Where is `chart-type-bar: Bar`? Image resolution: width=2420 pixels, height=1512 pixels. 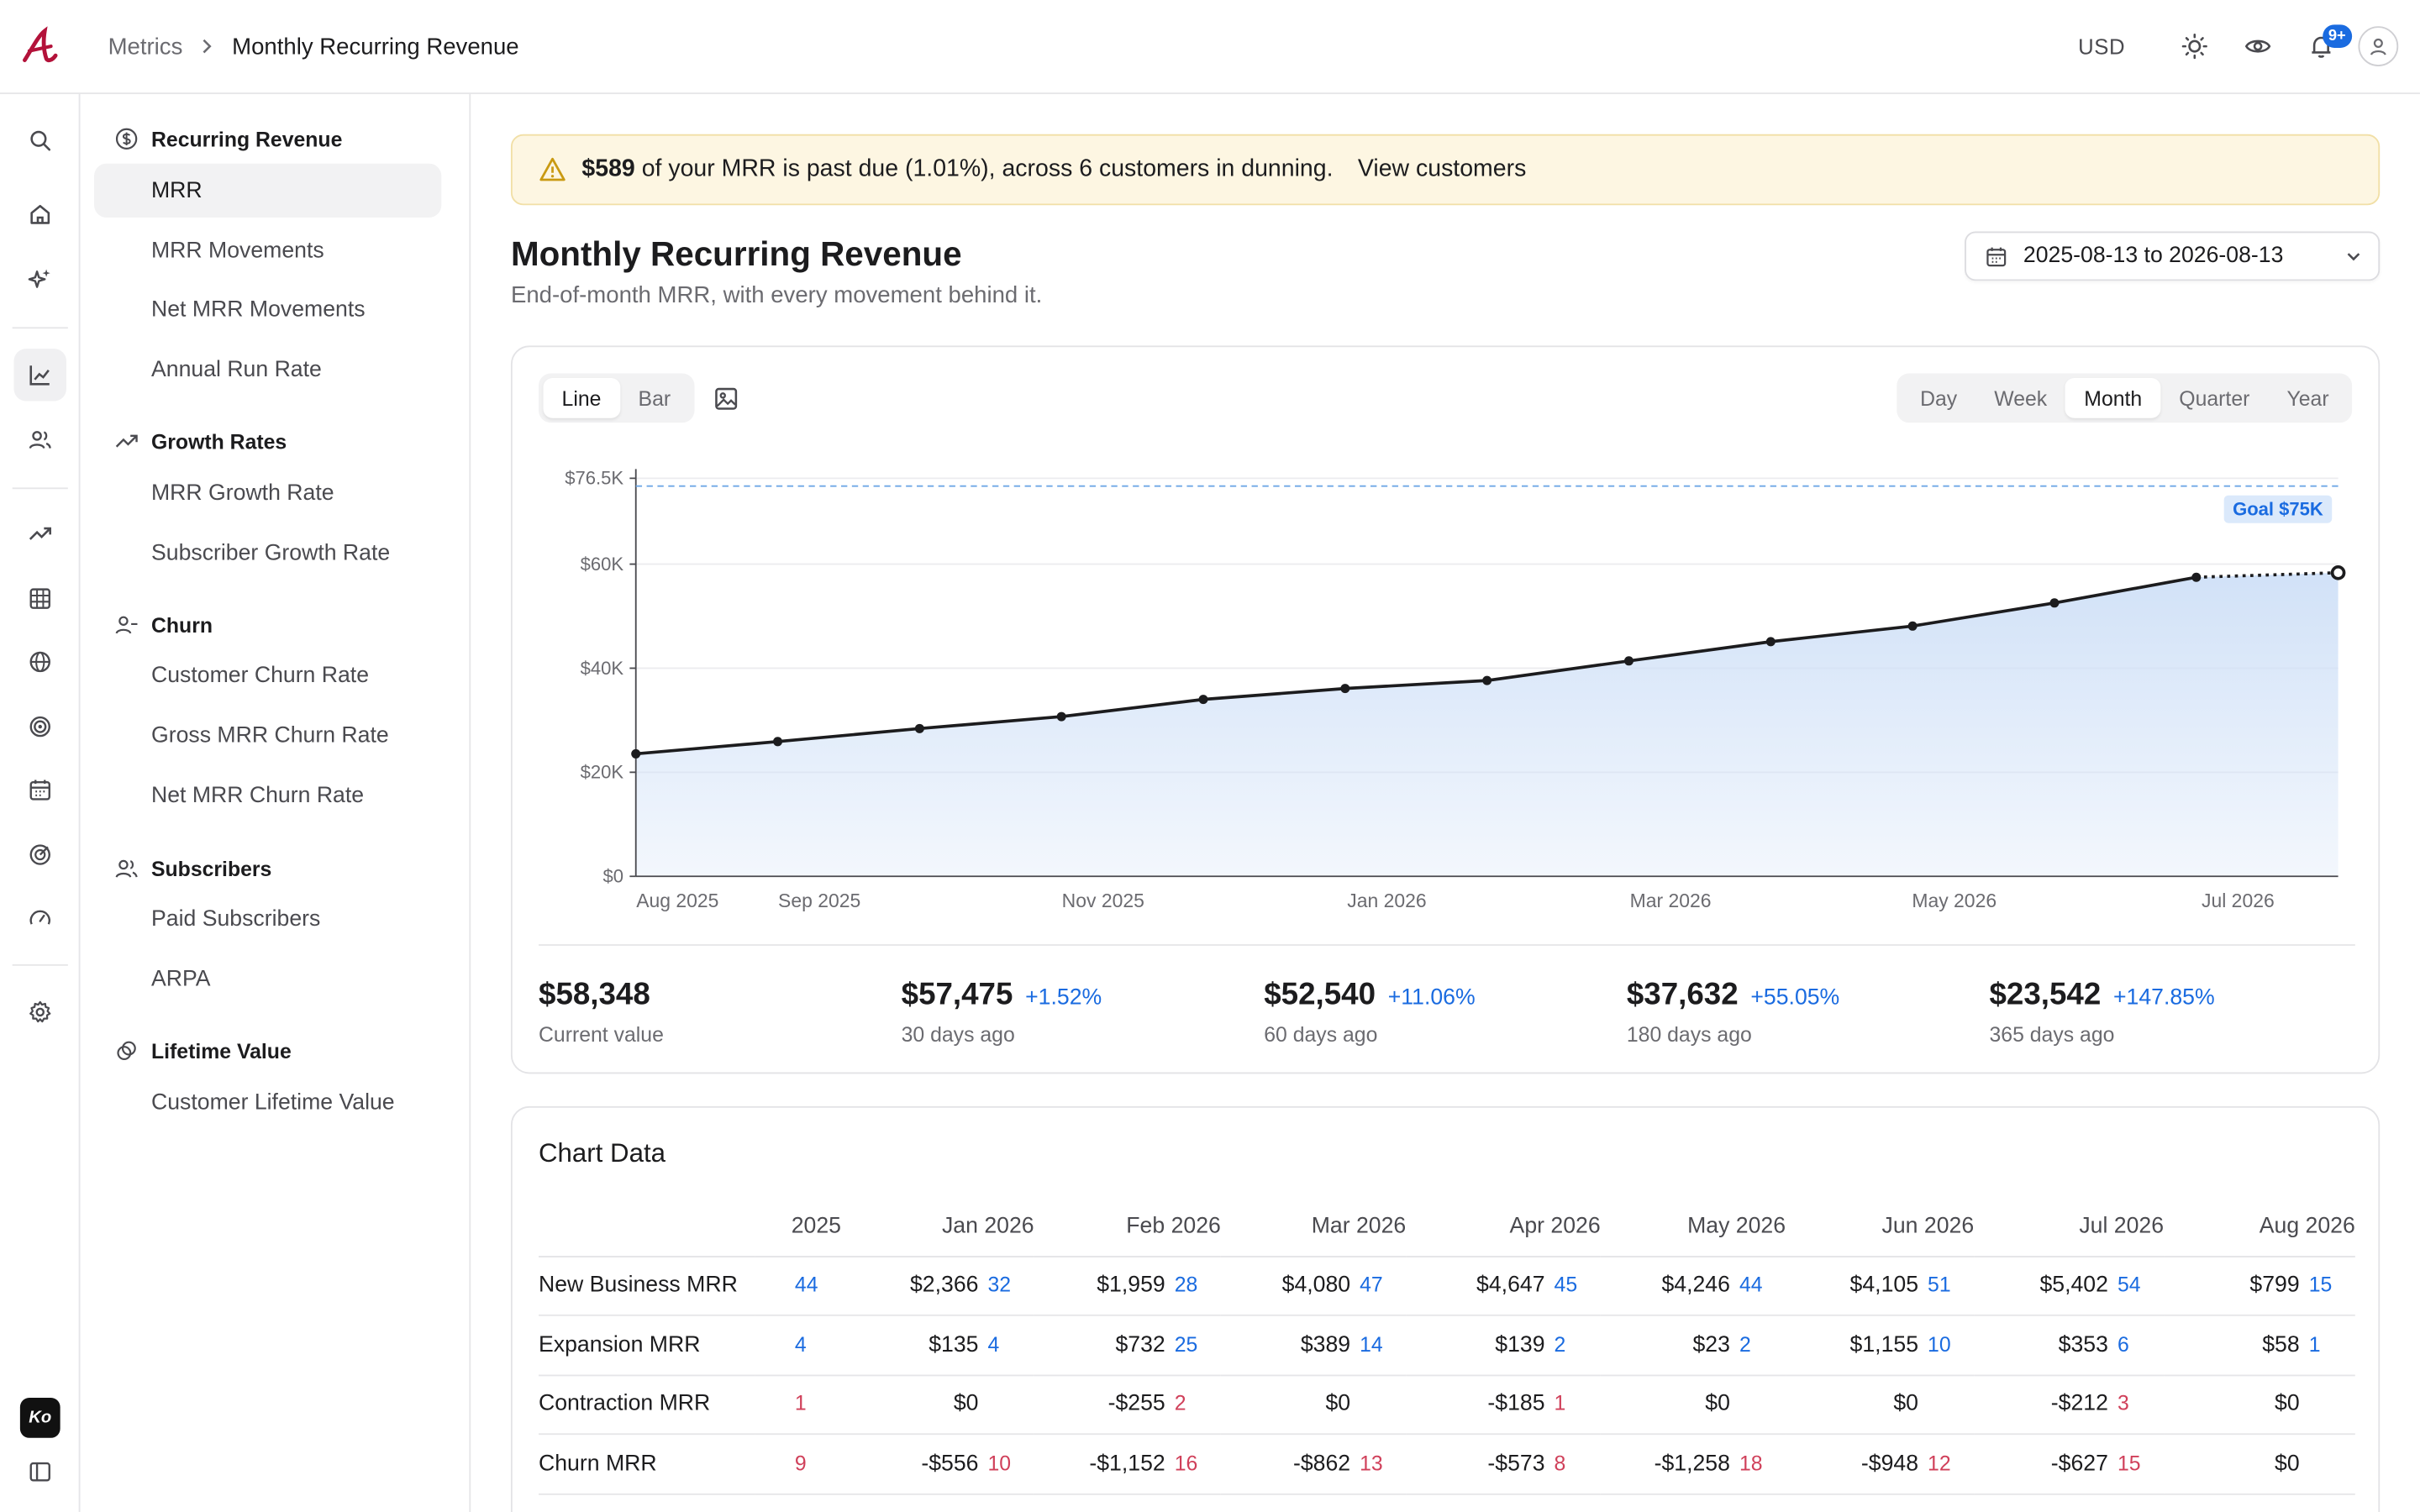
chart-type-bar: Bar is located at coordinates (654, 398).